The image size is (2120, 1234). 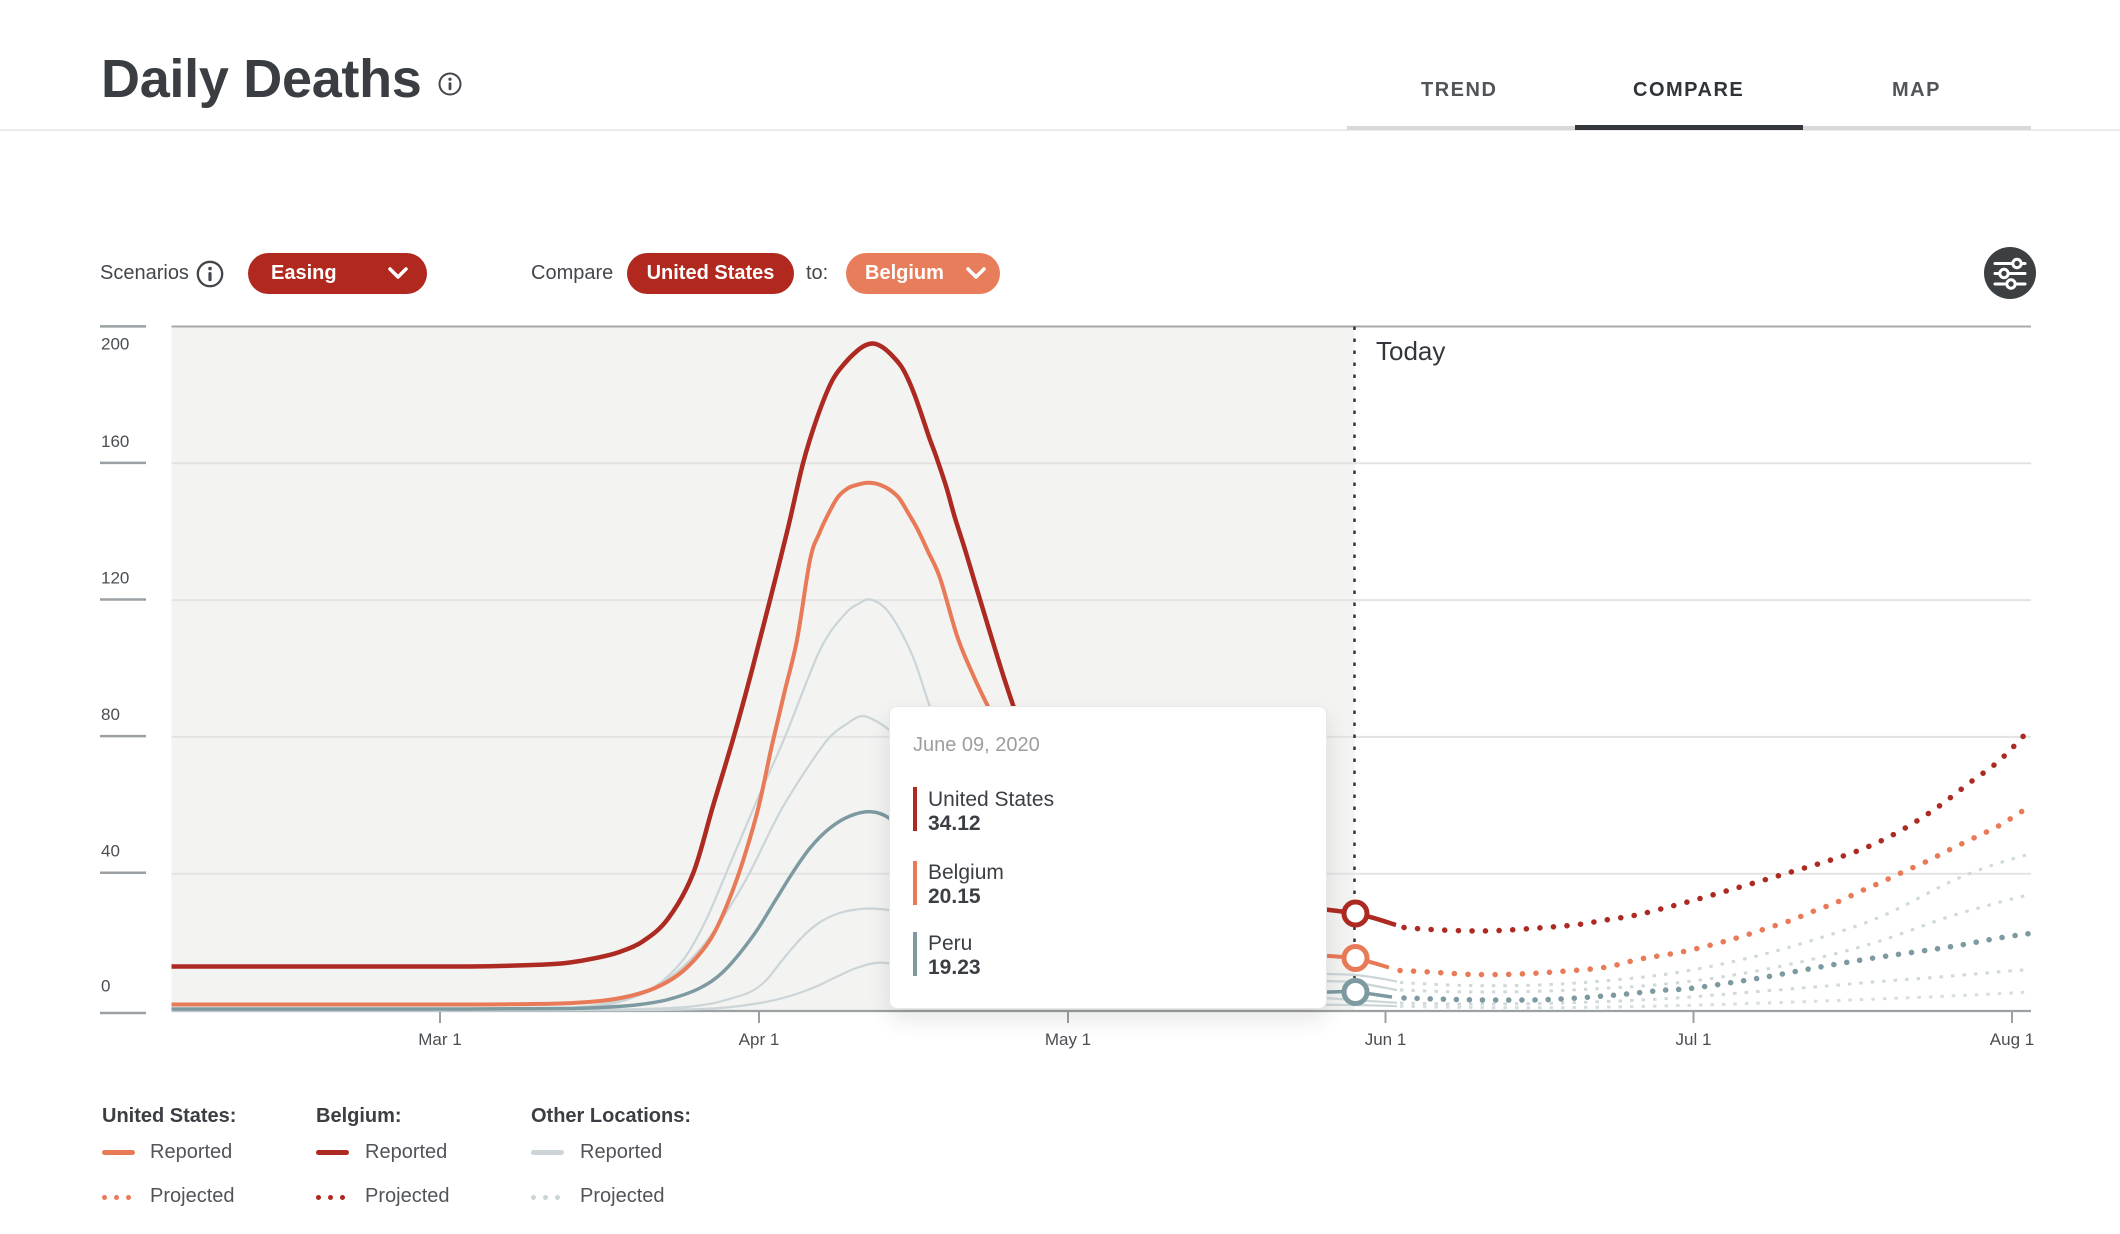 I want to click on svg-text: Apr 1, so click(x=759, y=1039).